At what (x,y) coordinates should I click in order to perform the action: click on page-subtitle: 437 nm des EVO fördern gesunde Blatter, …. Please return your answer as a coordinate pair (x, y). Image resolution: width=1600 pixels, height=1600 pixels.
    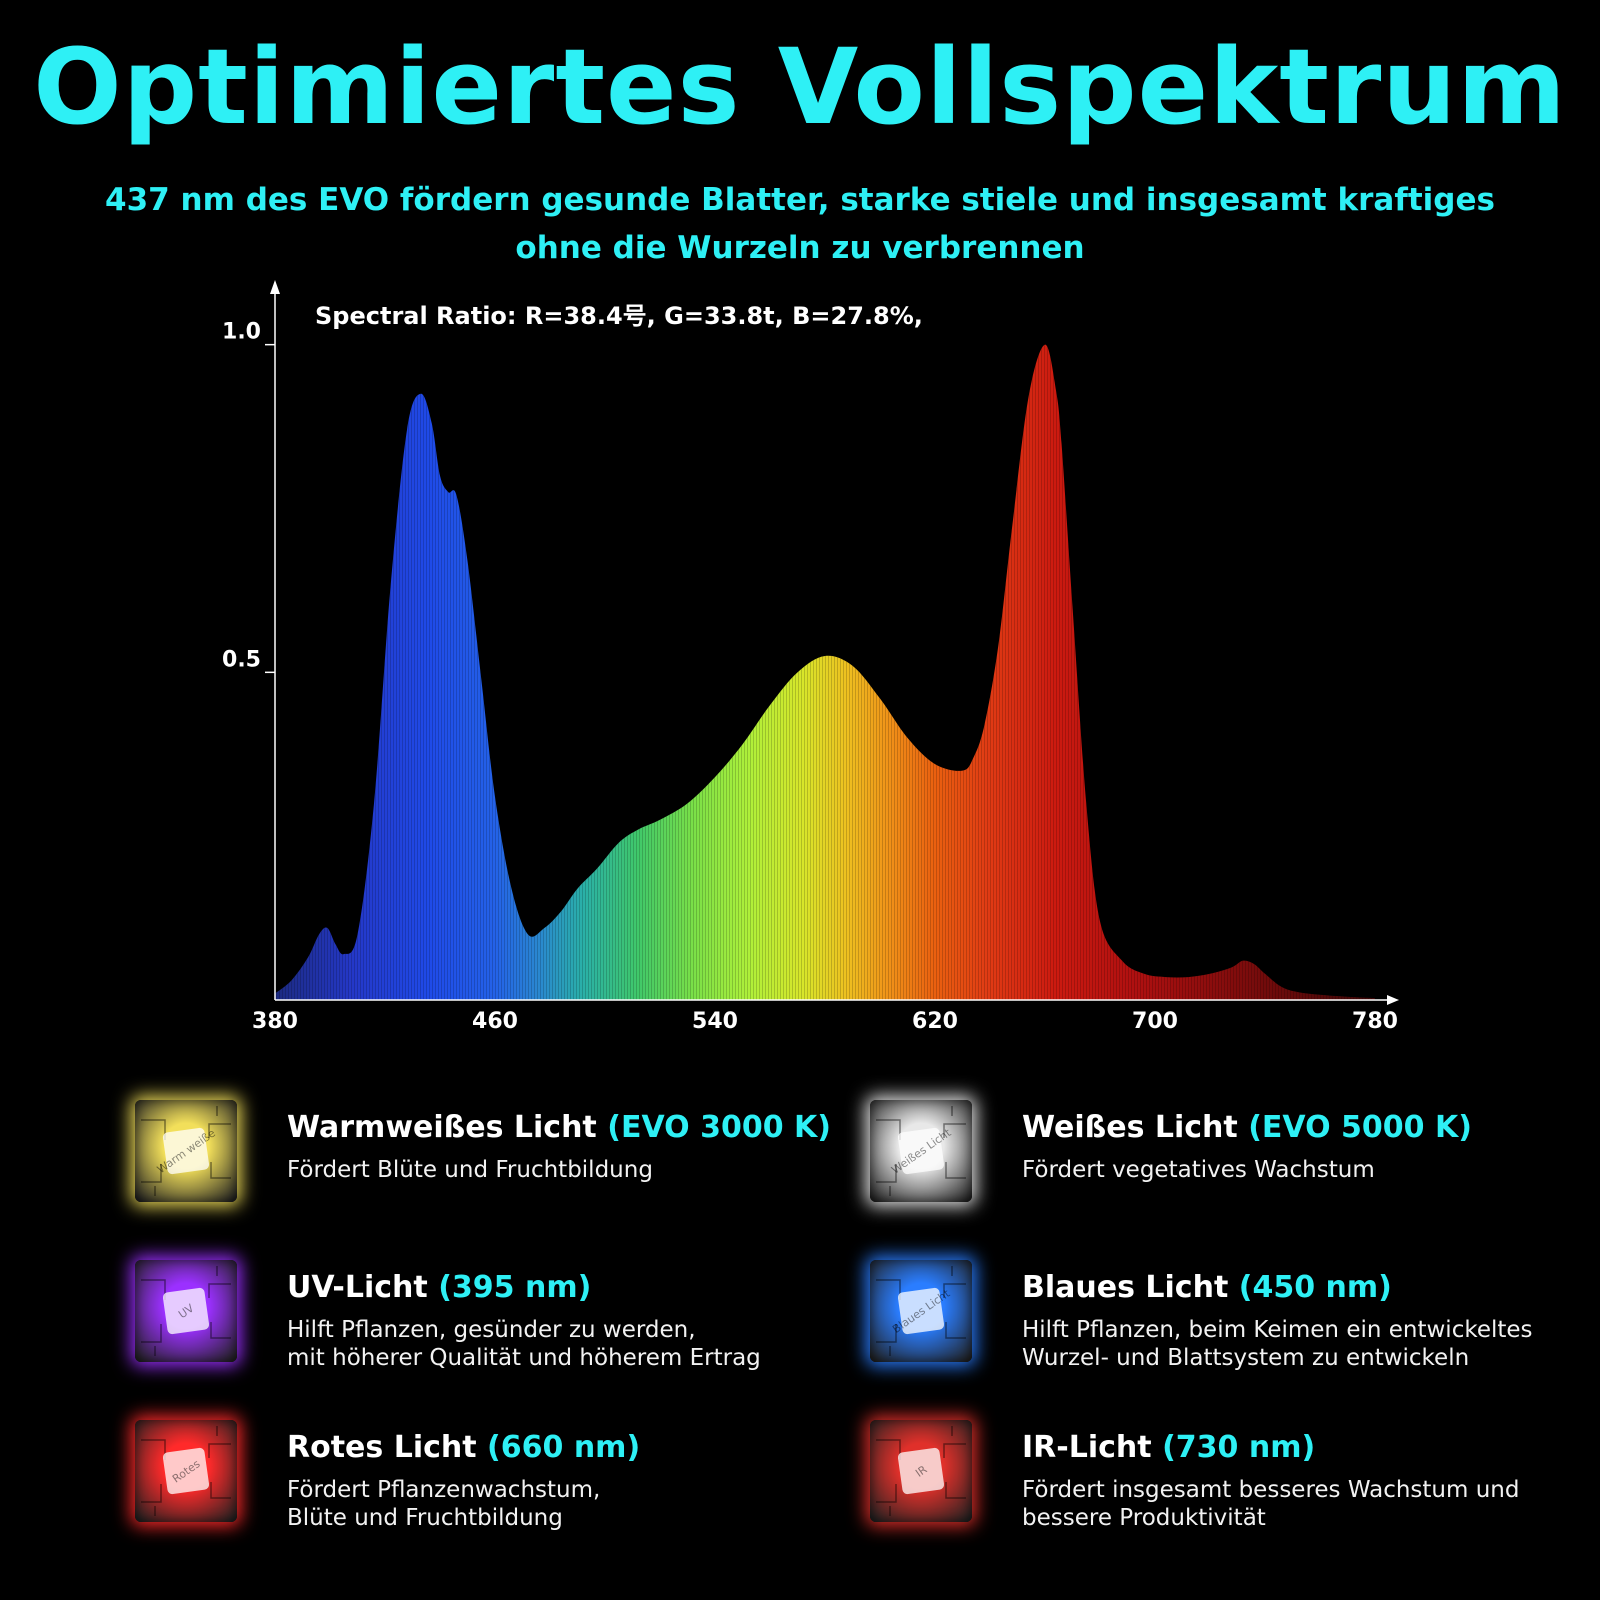
    Looking at the image, I should click on (800, 224).